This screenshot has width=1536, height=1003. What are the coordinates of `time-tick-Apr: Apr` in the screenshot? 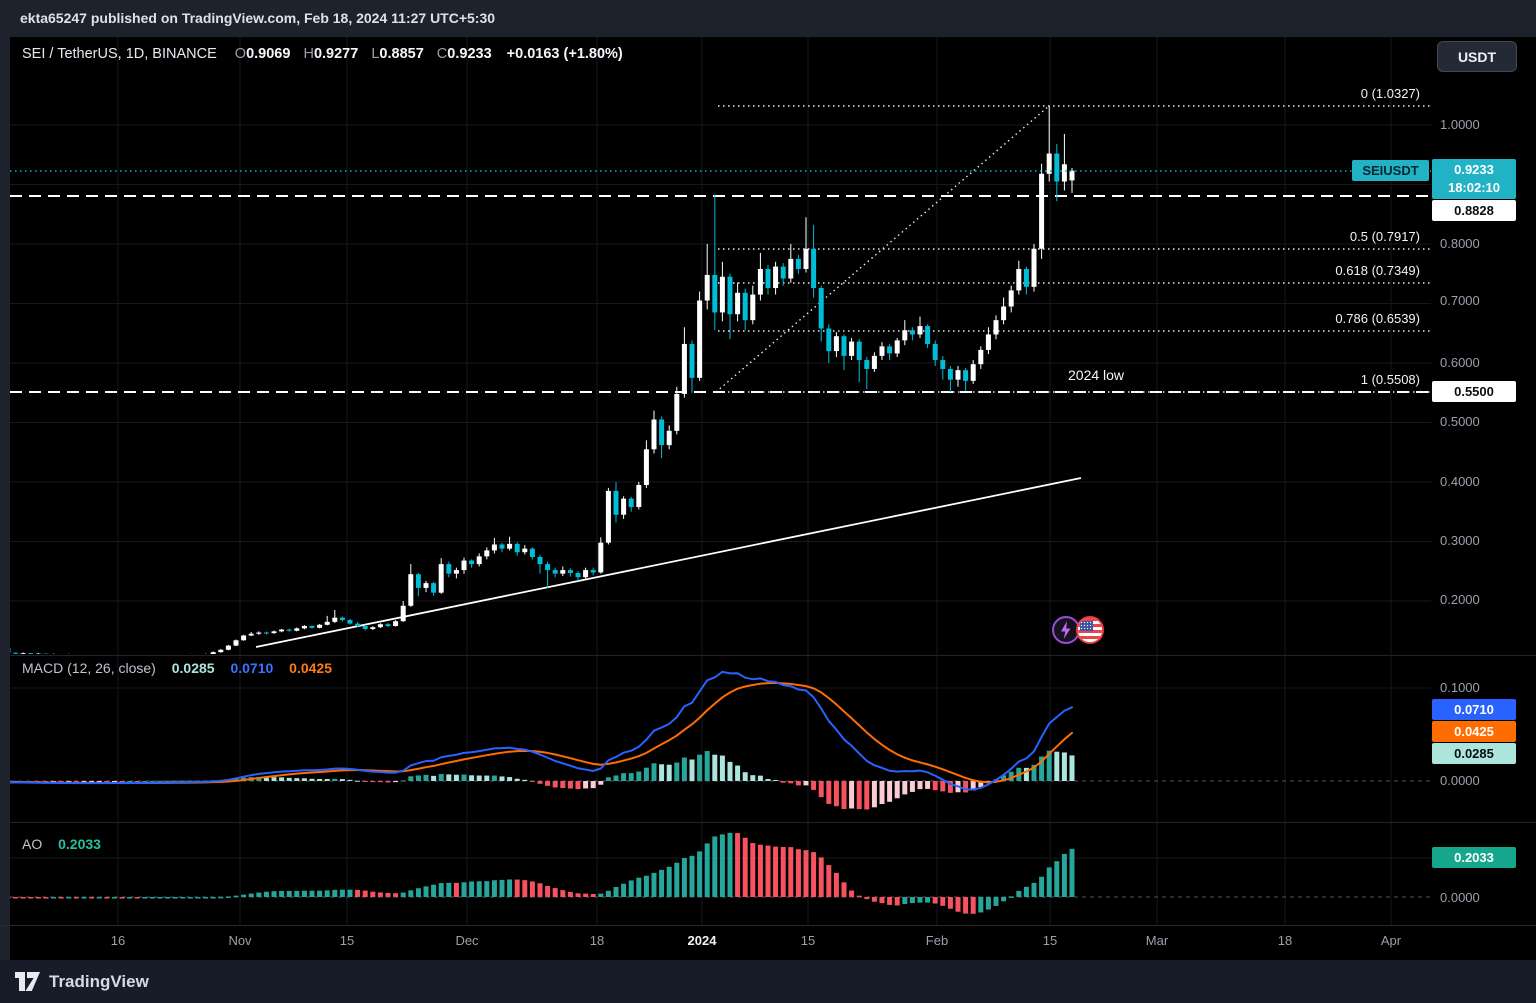 It's located at (1391, 940).